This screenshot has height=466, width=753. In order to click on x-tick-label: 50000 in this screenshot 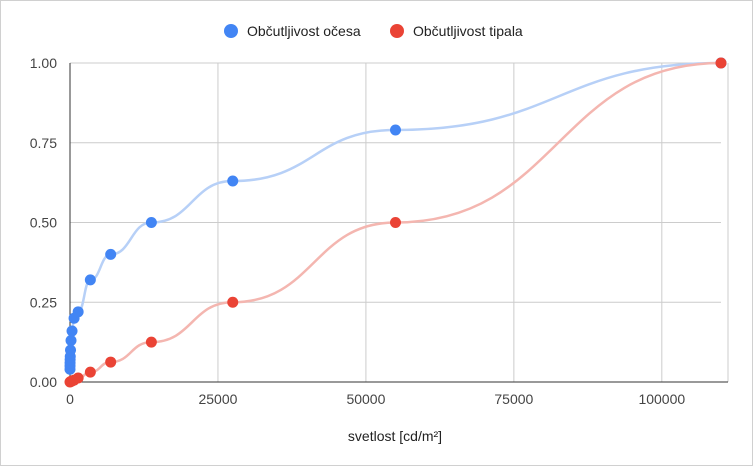, I will do `click(365, 399)`.